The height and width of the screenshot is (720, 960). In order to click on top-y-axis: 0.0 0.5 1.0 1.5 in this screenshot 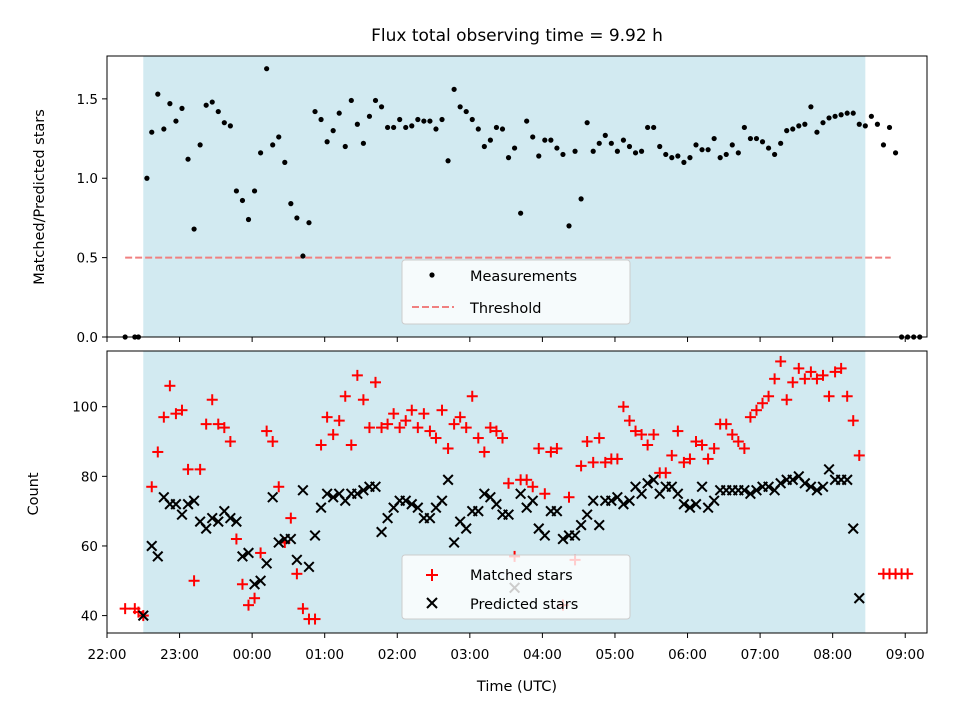, I will do `click(92, 219)`.